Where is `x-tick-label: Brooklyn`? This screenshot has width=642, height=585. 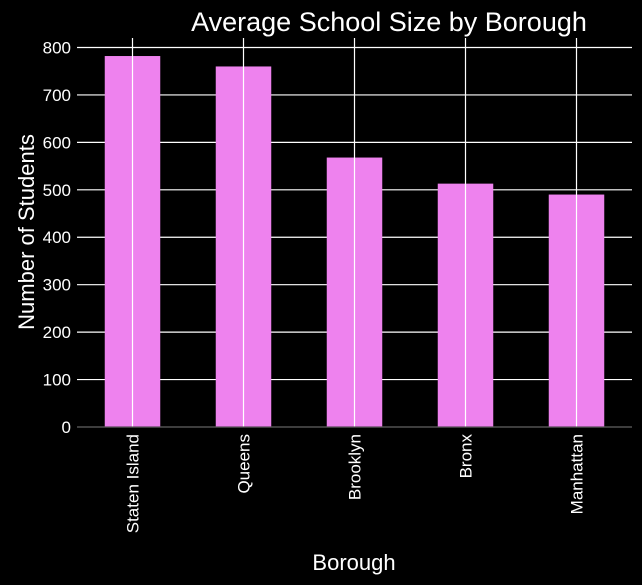
x-tick-label: Brooklyn is located at coordinates (355, 467).